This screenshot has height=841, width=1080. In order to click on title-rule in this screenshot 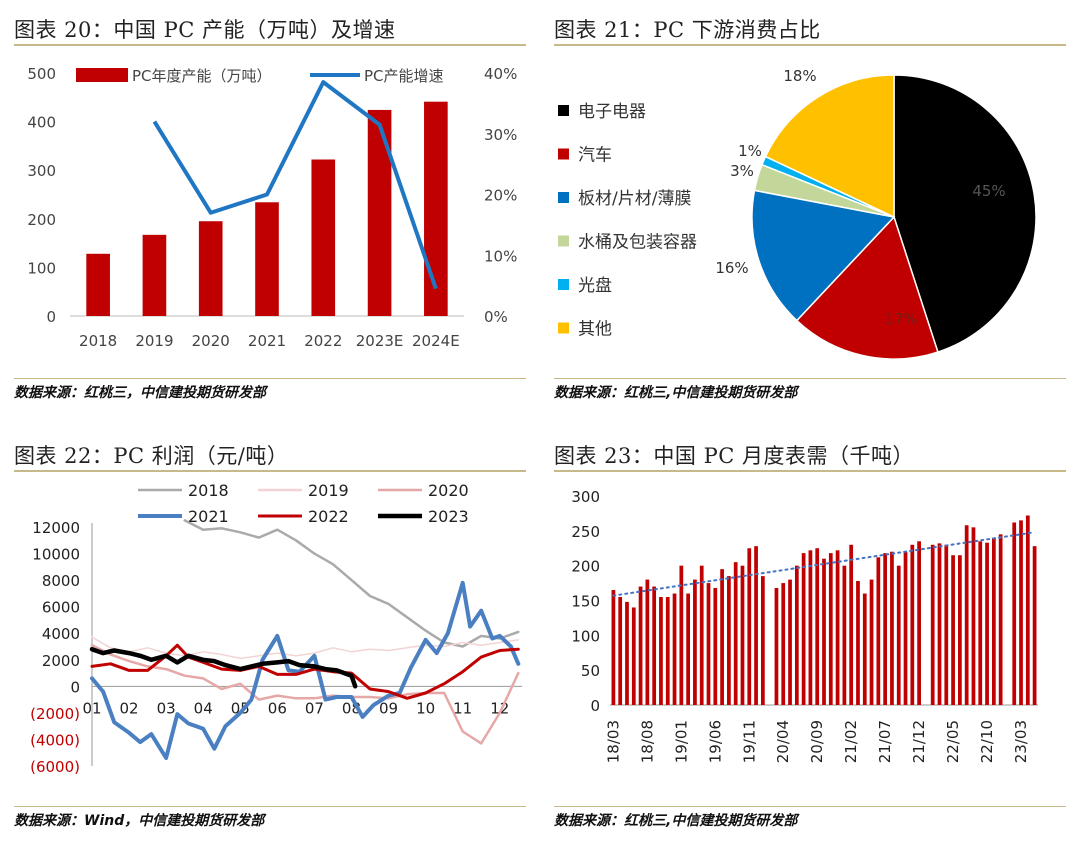, I will do `click(270, 471)`.